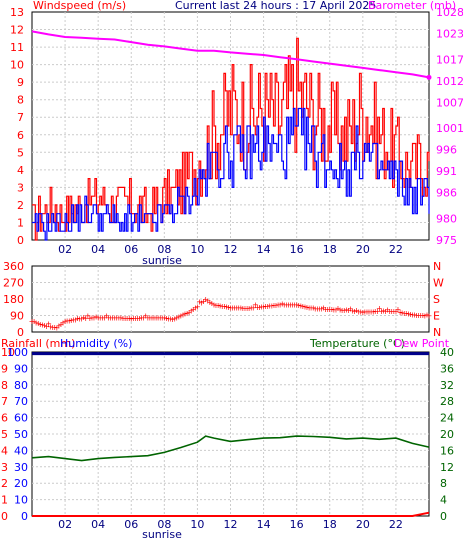 This screenshot has width=463, height=542. Describe the element at coordinates (436, 316) in the screenshot. I see `compass-tick-label: E` at that location.